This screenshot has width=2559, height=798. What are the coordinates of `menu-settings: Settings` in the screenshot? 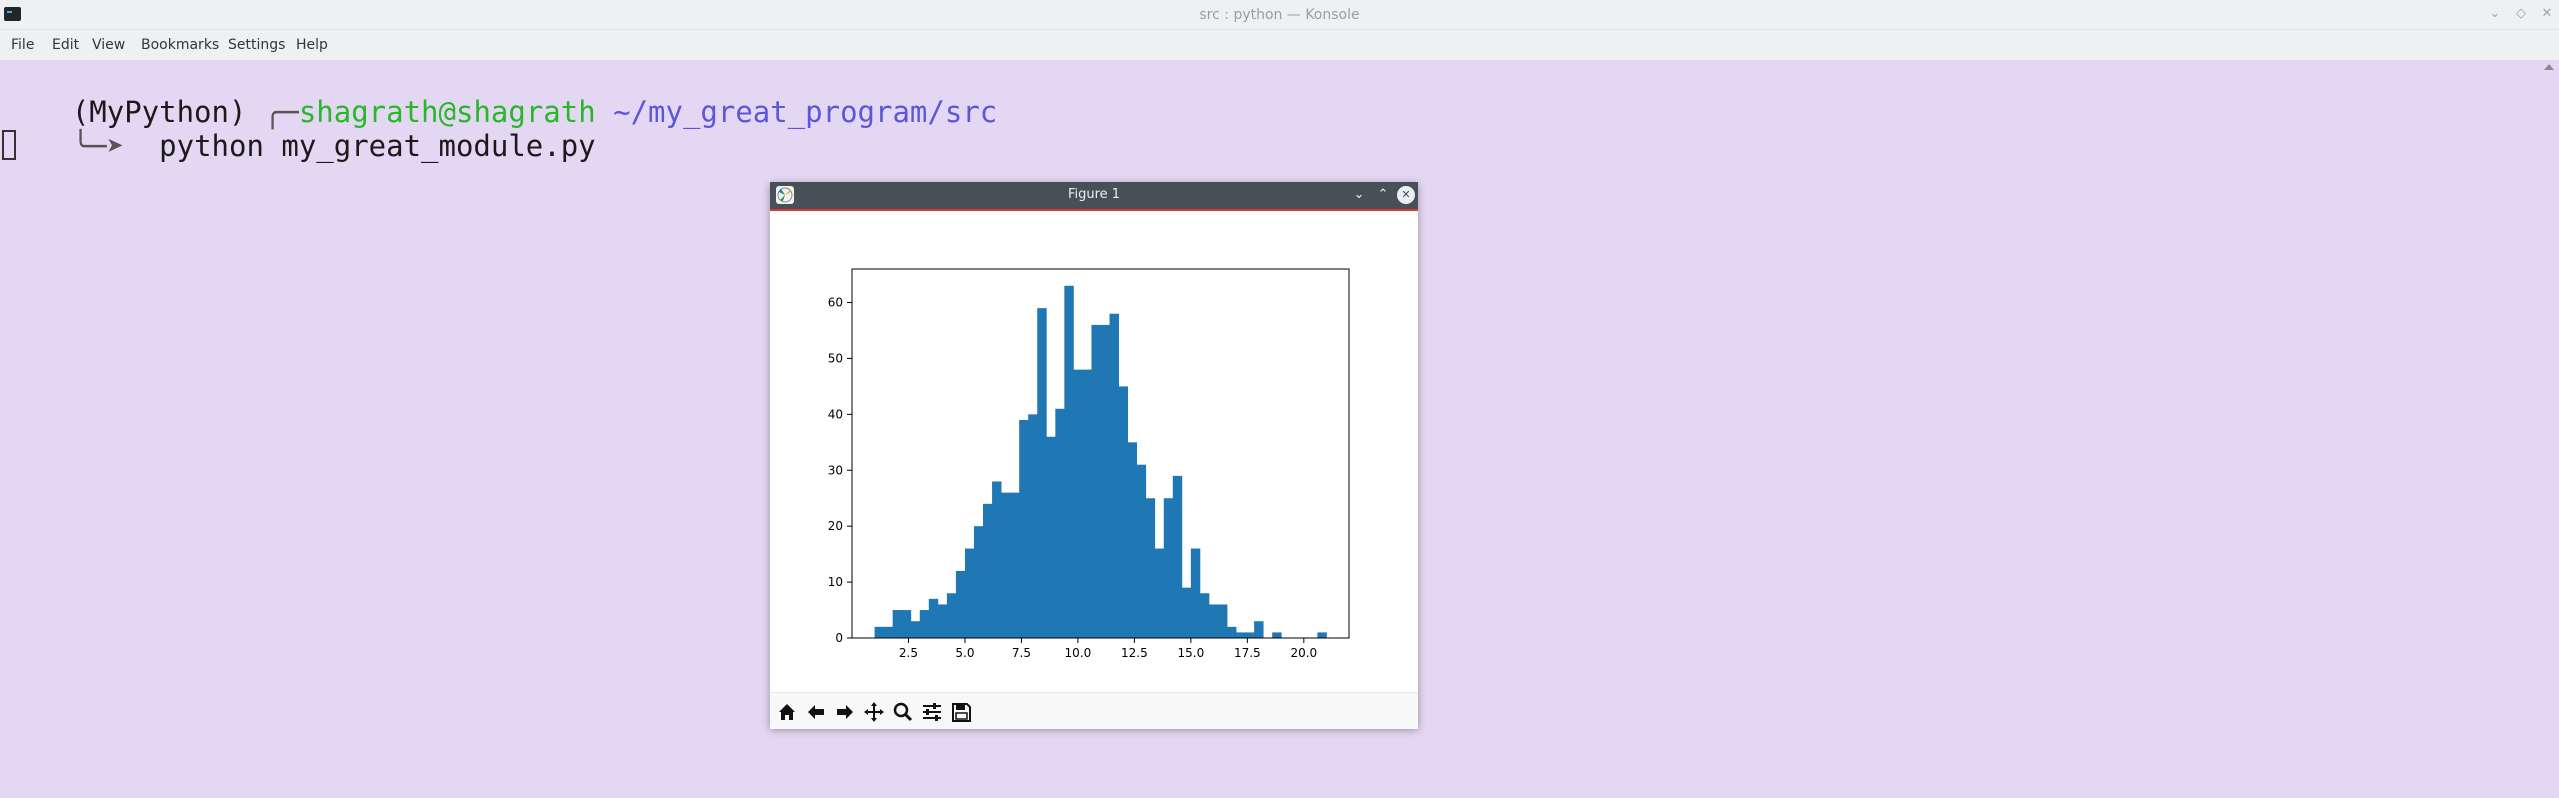 It's located at (257, 45).